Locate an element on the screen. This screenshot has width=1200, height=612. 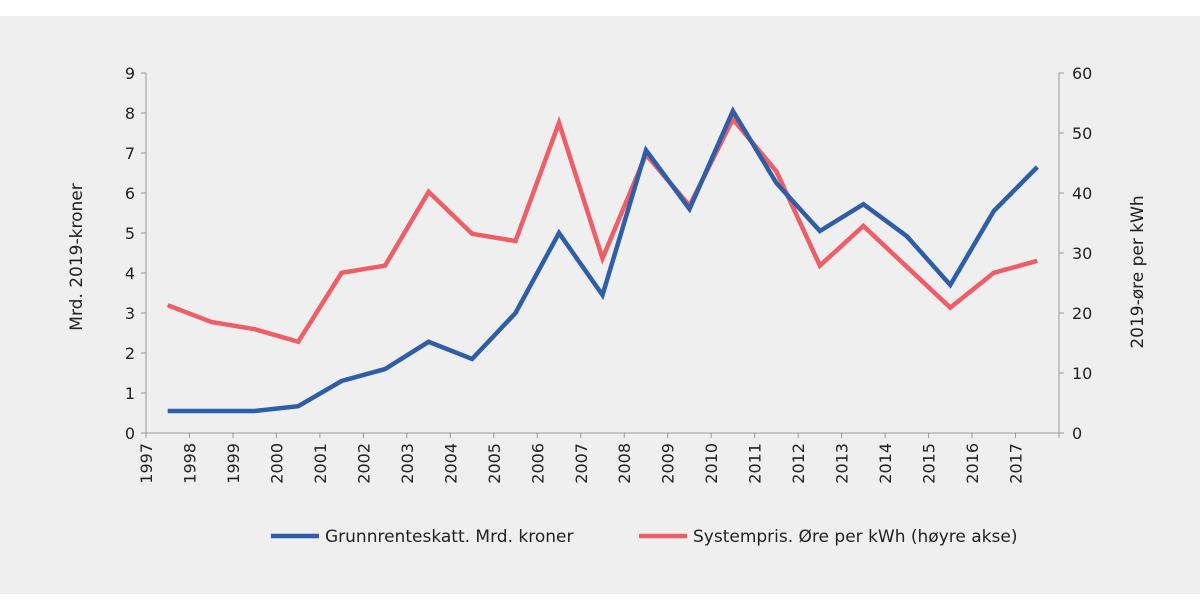
legend-label: Systempris. Øre per kWh (høyre akse) is located at coordinates (855, 537).